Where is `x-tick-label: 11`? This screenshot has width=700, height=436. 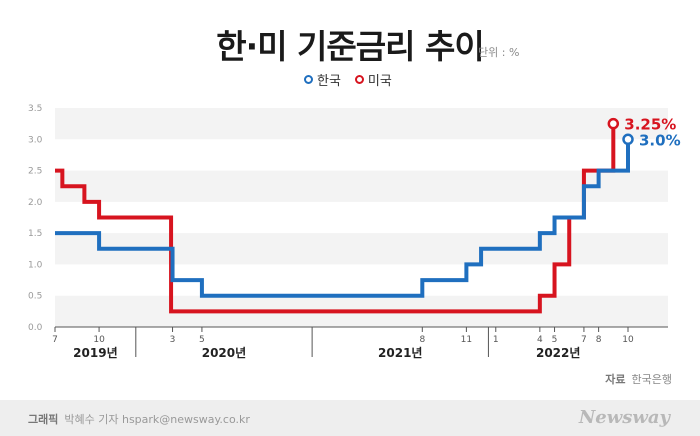 x-tick-label: 11 is located at coordinates (466, 340).